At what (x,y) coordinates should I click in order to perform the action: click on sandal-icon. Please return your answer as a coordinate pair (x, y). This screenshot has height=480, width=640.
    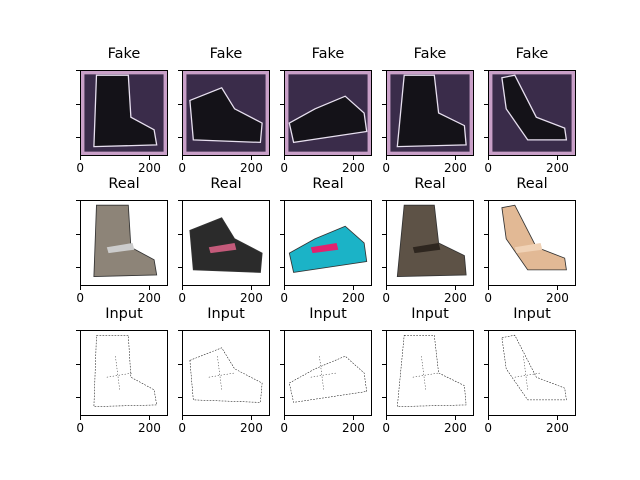
    Looking at the image, I should click on (226, 245).